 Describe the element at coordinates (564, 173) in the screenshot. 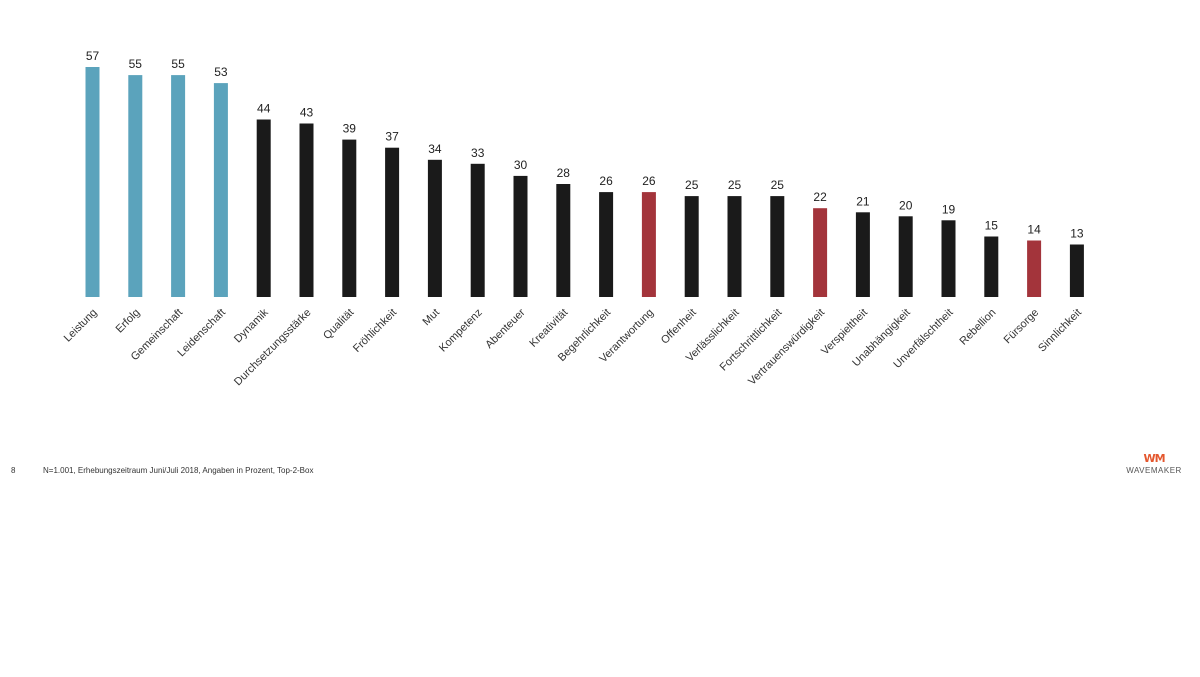

I see `data-label: 28` at that location.